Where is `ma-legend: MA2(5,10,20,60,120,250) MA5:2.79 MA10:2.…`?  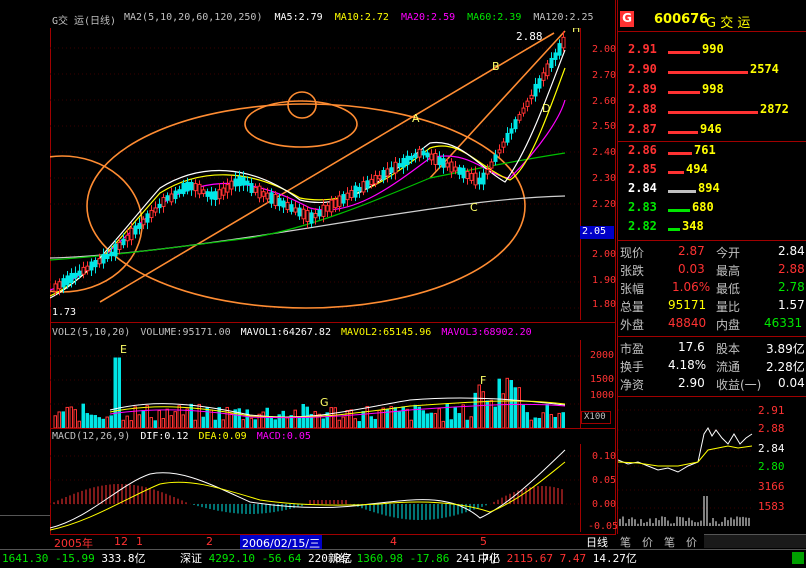
ma-legend: MA2(5,10,20,60,120,250) MA5:2.79 MA10:2.… is located at coordinates (359, 17).